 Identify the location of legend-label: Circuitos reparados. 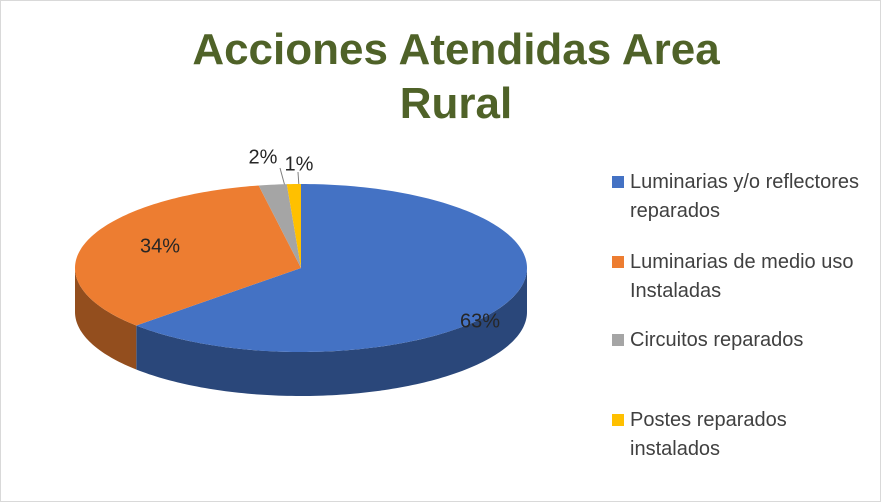
(717, 340).